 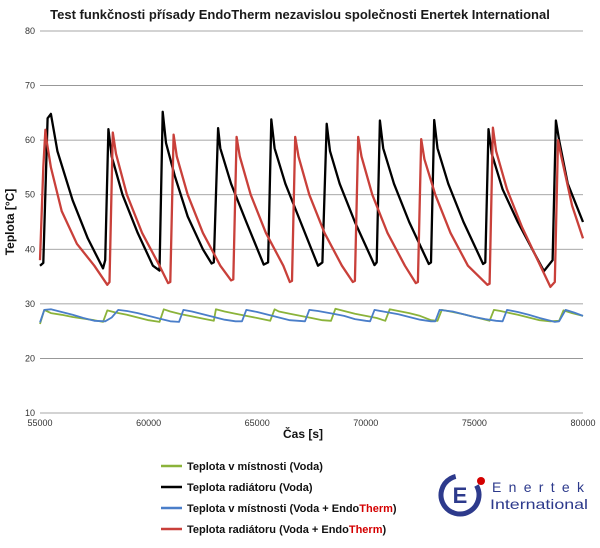 I want to click on y-tick-labels: 10 20 30 40 50 60 70 80, so click(x=30, y=222).